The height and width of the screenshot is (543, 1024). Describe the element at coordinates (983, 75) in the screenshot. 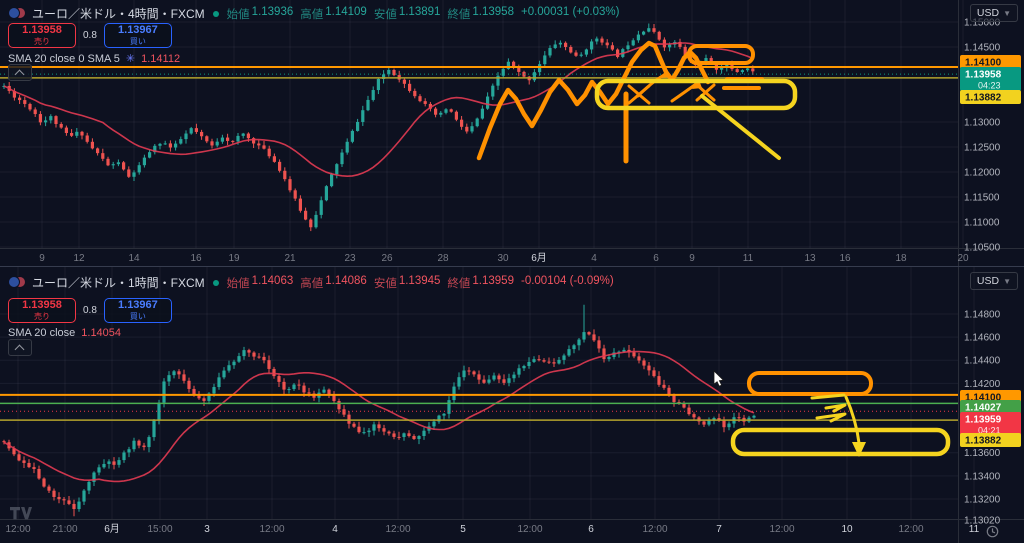

I see `svg-text: 1.13958` at that location.